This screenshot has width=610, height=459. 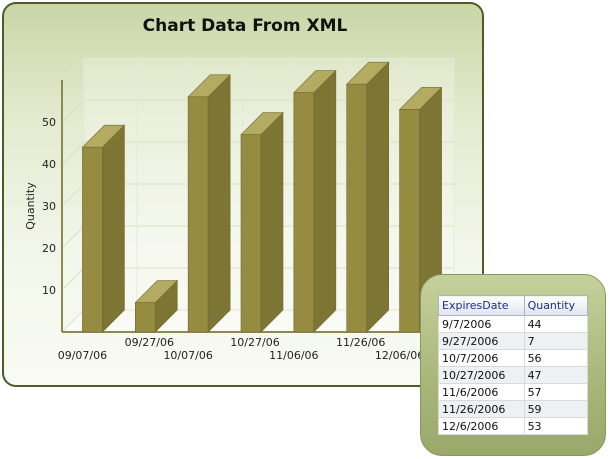 I want to click on cell-quantity: 53, so click(x=556, y=426).